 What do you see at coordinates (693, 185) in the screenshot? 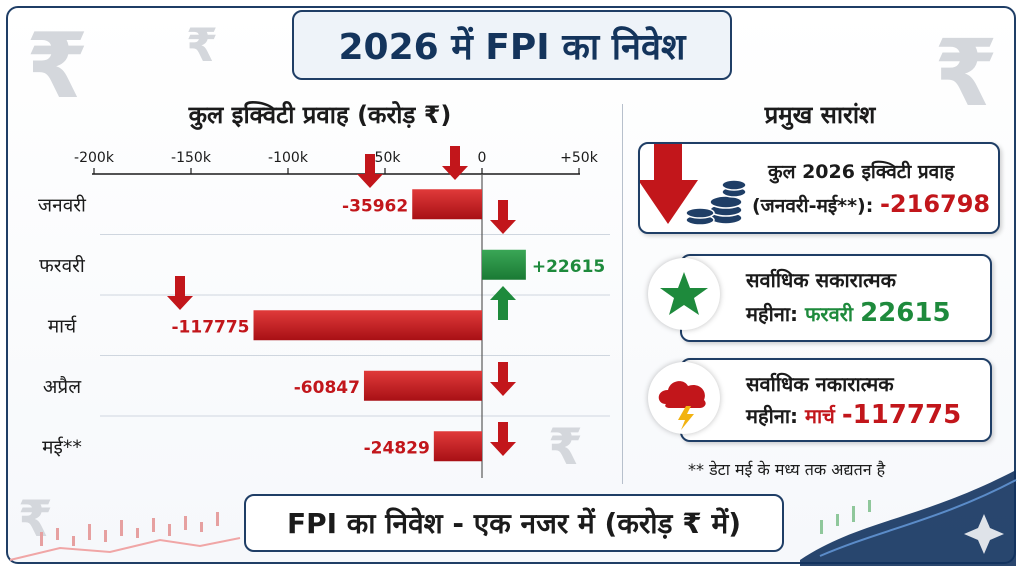
I see `down-arrow-coins-icon` at bounding box center [693, 185].